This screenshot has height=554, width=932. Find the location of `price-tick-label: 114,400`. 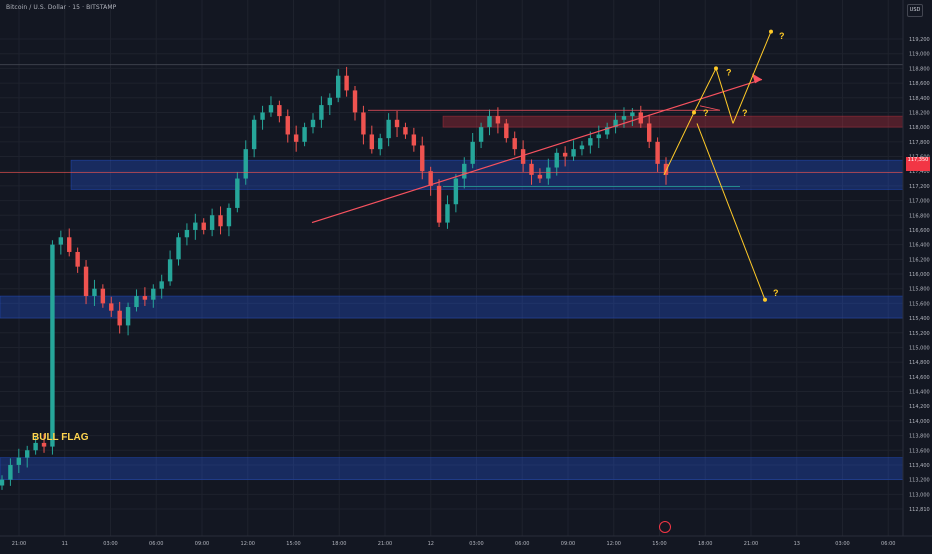

price-tick-label: 114,400 is located at coordinates (919, 393).